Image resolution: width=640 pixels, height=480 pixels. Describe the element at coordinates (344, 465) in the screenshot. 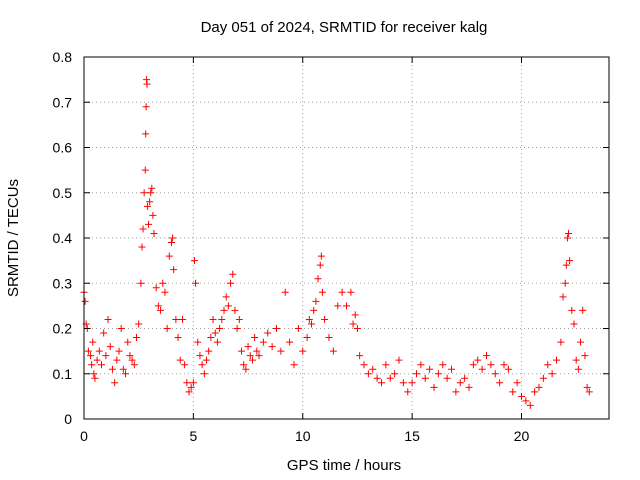

I see `x-axis-label: GPS time / hours` at that location.